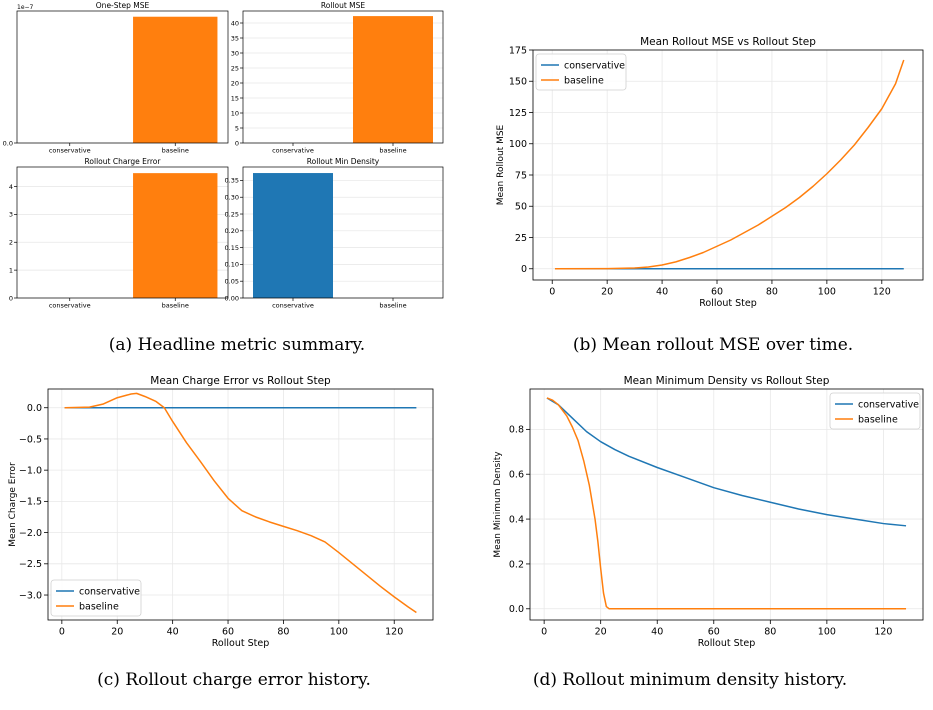  Describe the element at coordinates (235, 53) in the screenshot. I see `y-tick-label: 30` at that location.